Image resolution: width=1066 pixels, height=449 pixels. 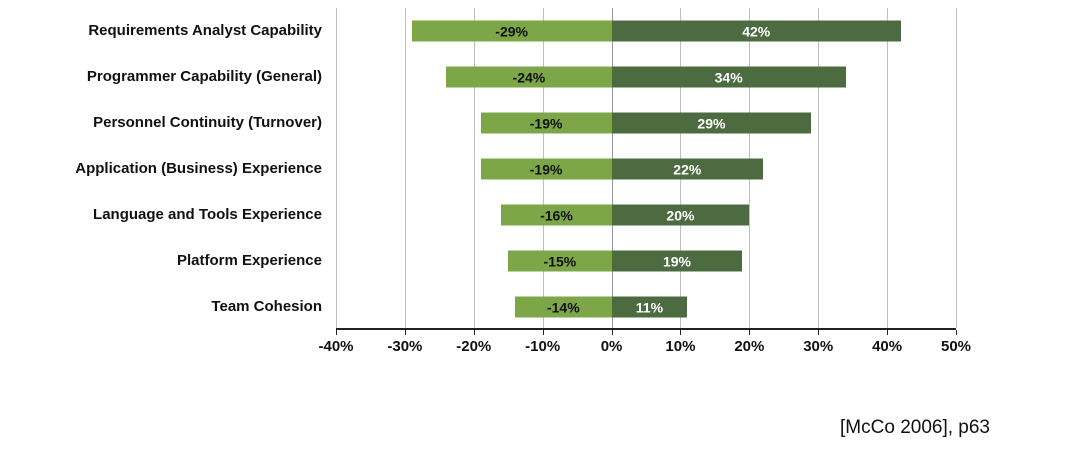 What do you see at coordinates (560, 261) in the screenshot?
I see `negative-bar: -15%` at bounding box center [560, 261].